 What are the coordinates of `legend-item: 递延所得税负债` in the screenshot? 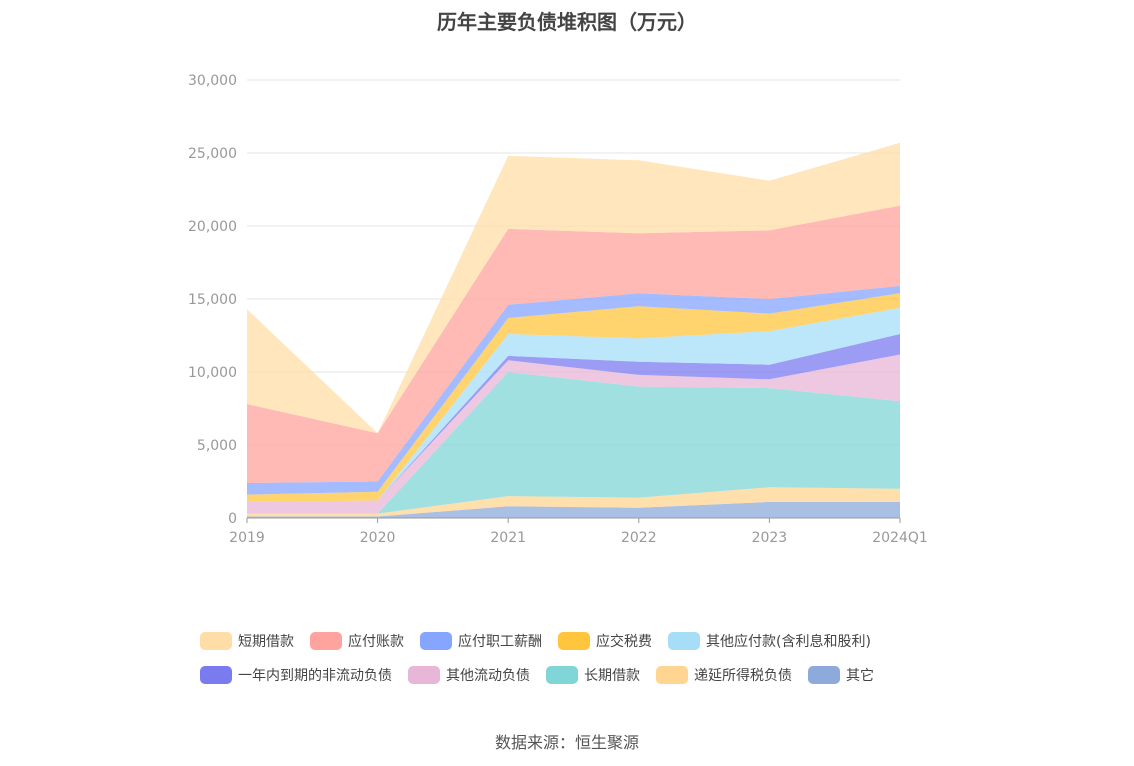 It's located at (724, 675).